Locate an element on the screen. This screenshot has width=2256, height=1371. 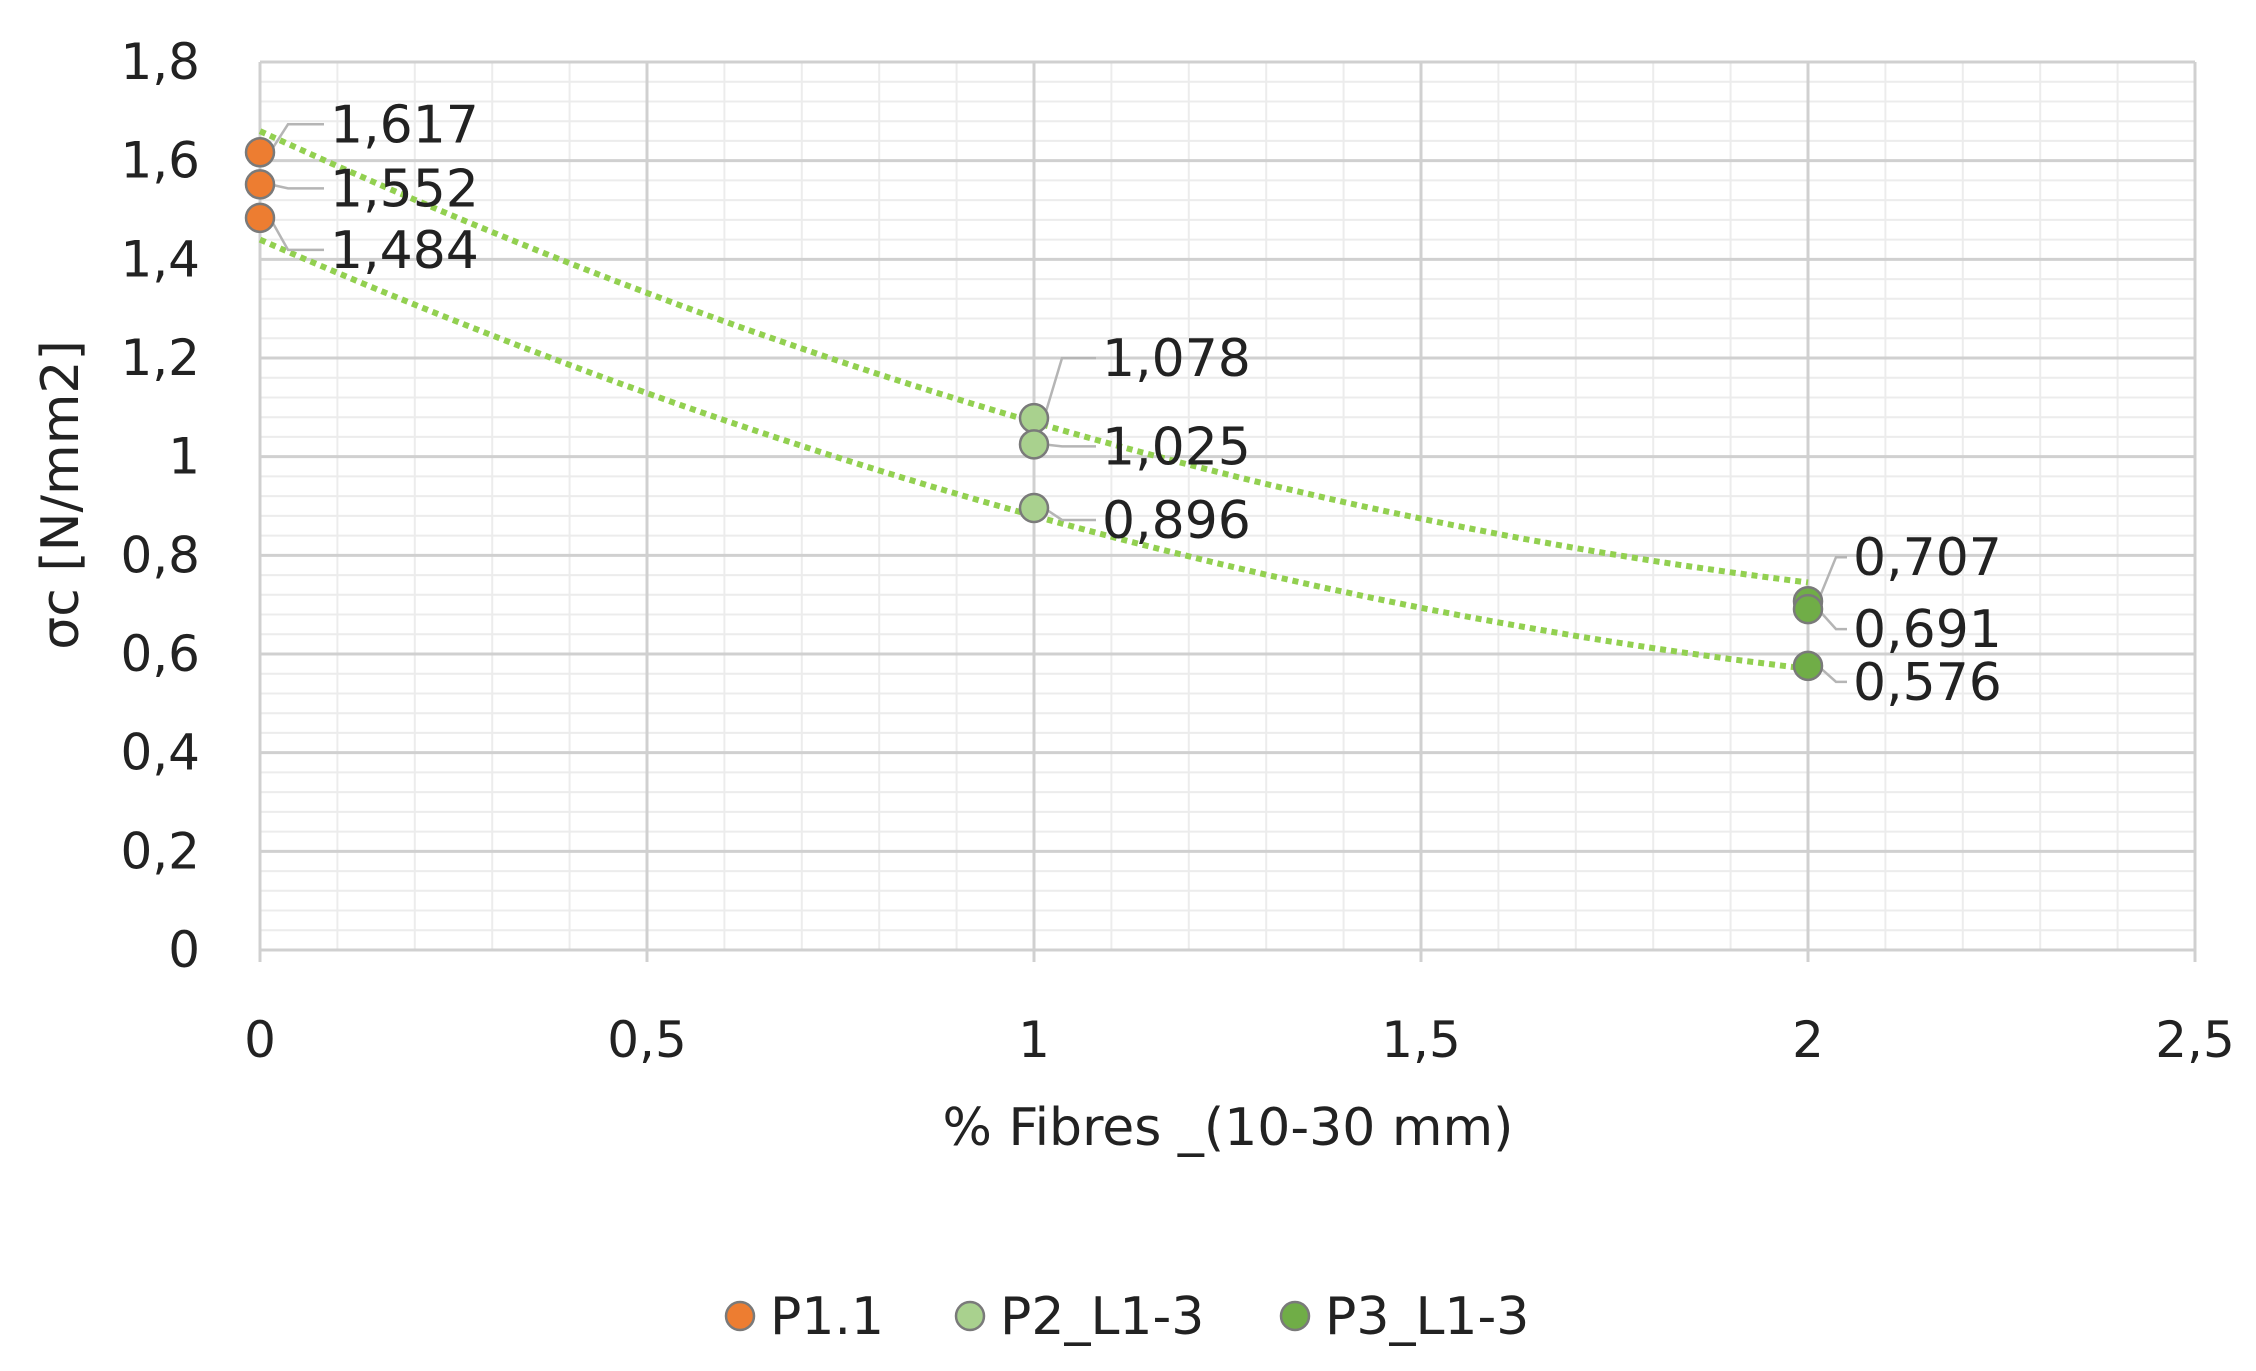
x-axis-title: % Fibres _(10-30 mm) is located at coordinates (1228, 1128).